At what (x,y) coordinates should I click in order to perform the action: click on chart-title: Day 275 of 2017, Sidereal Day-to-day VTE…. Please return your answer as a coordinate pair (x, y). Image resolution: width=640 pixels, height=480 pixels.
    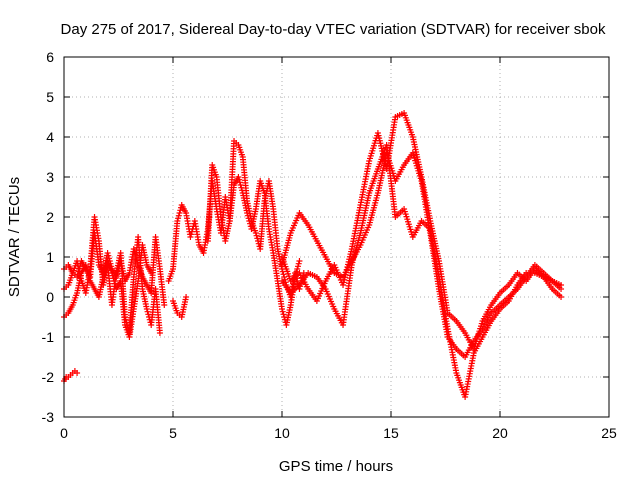
    Looking at the image, I should click on (333, 29).